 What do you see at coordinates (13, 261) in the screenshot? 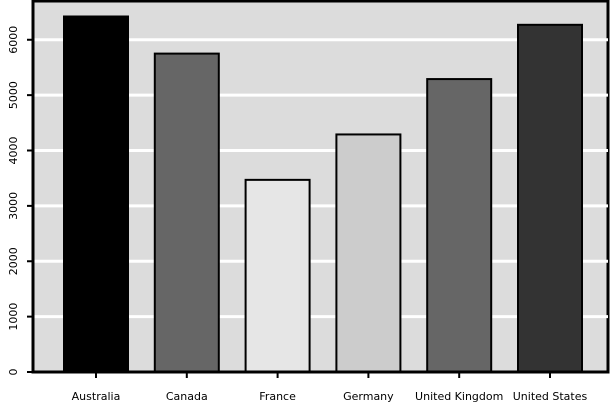
I see `y-tick-label: 2000` at bounding box center [13, 261].